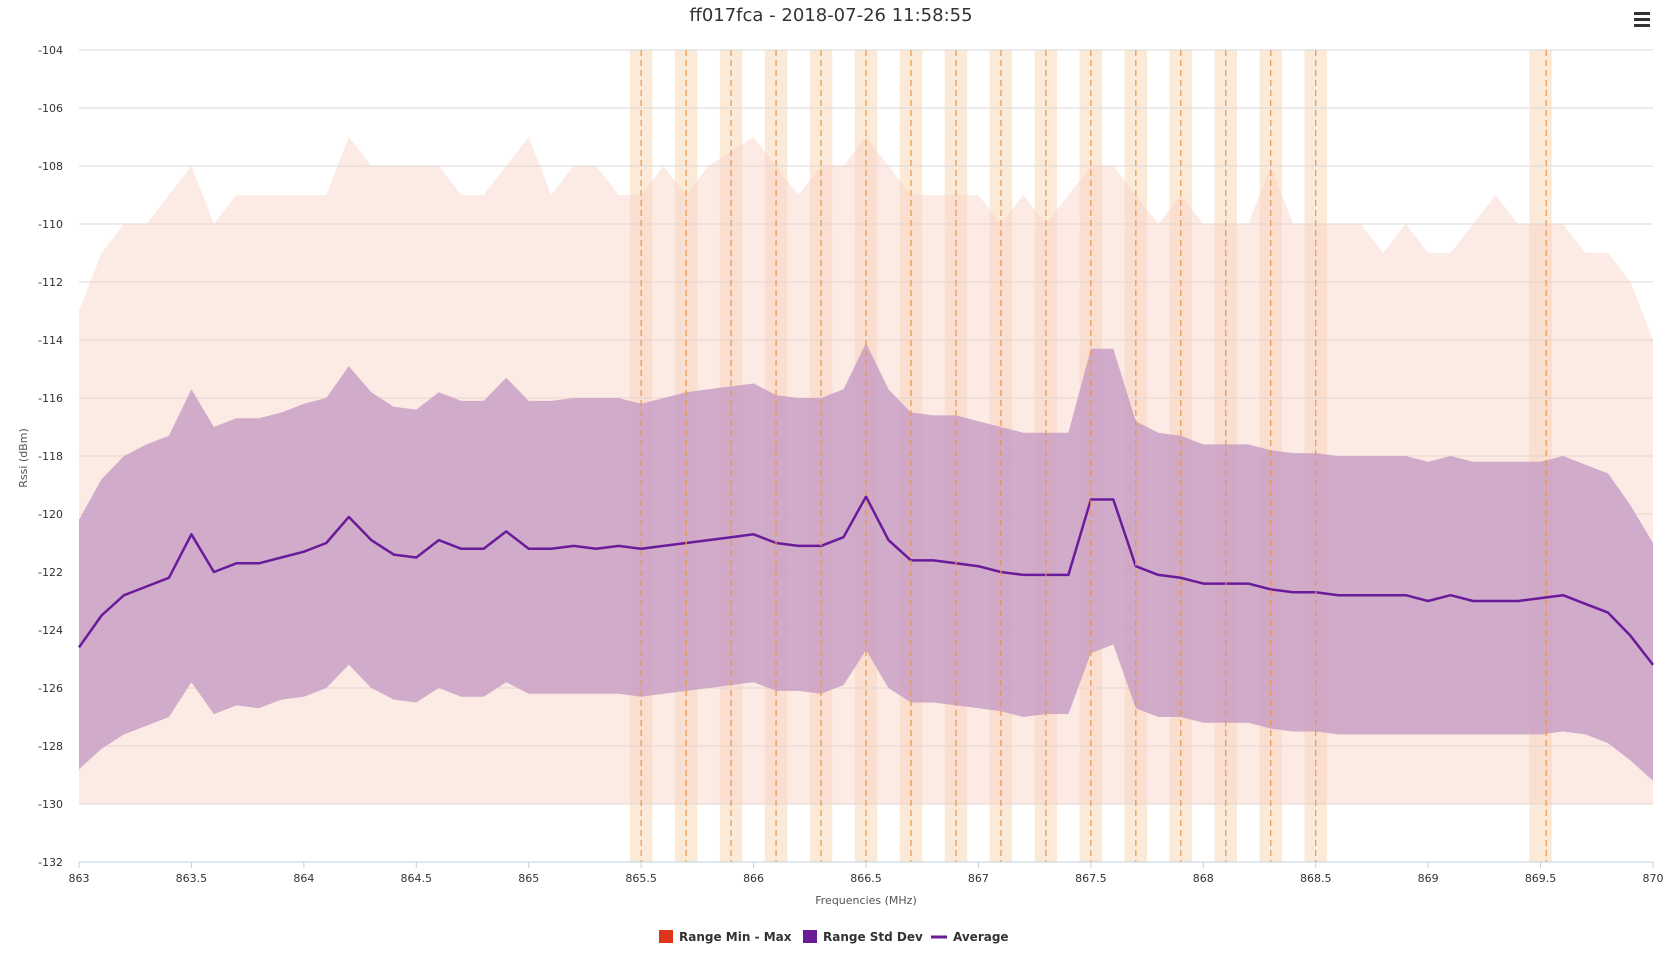  I want to click on x-tick-label-14: 870, so click(1653, 878).